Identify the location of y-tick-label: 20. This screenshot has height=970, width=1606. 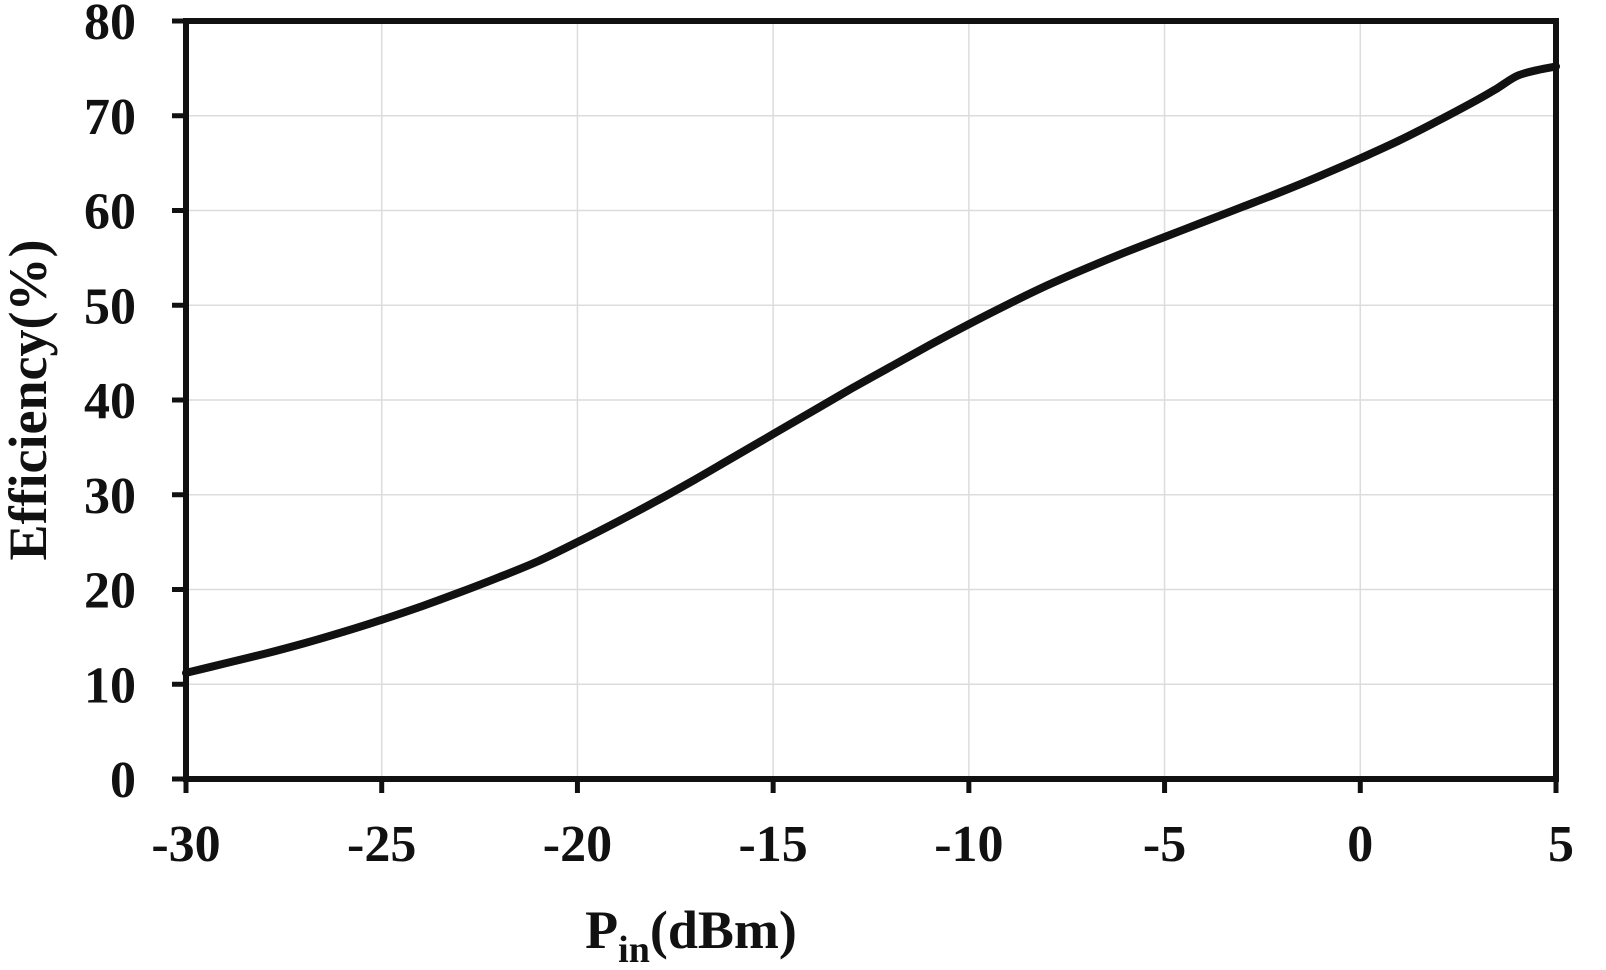
(110, 591).